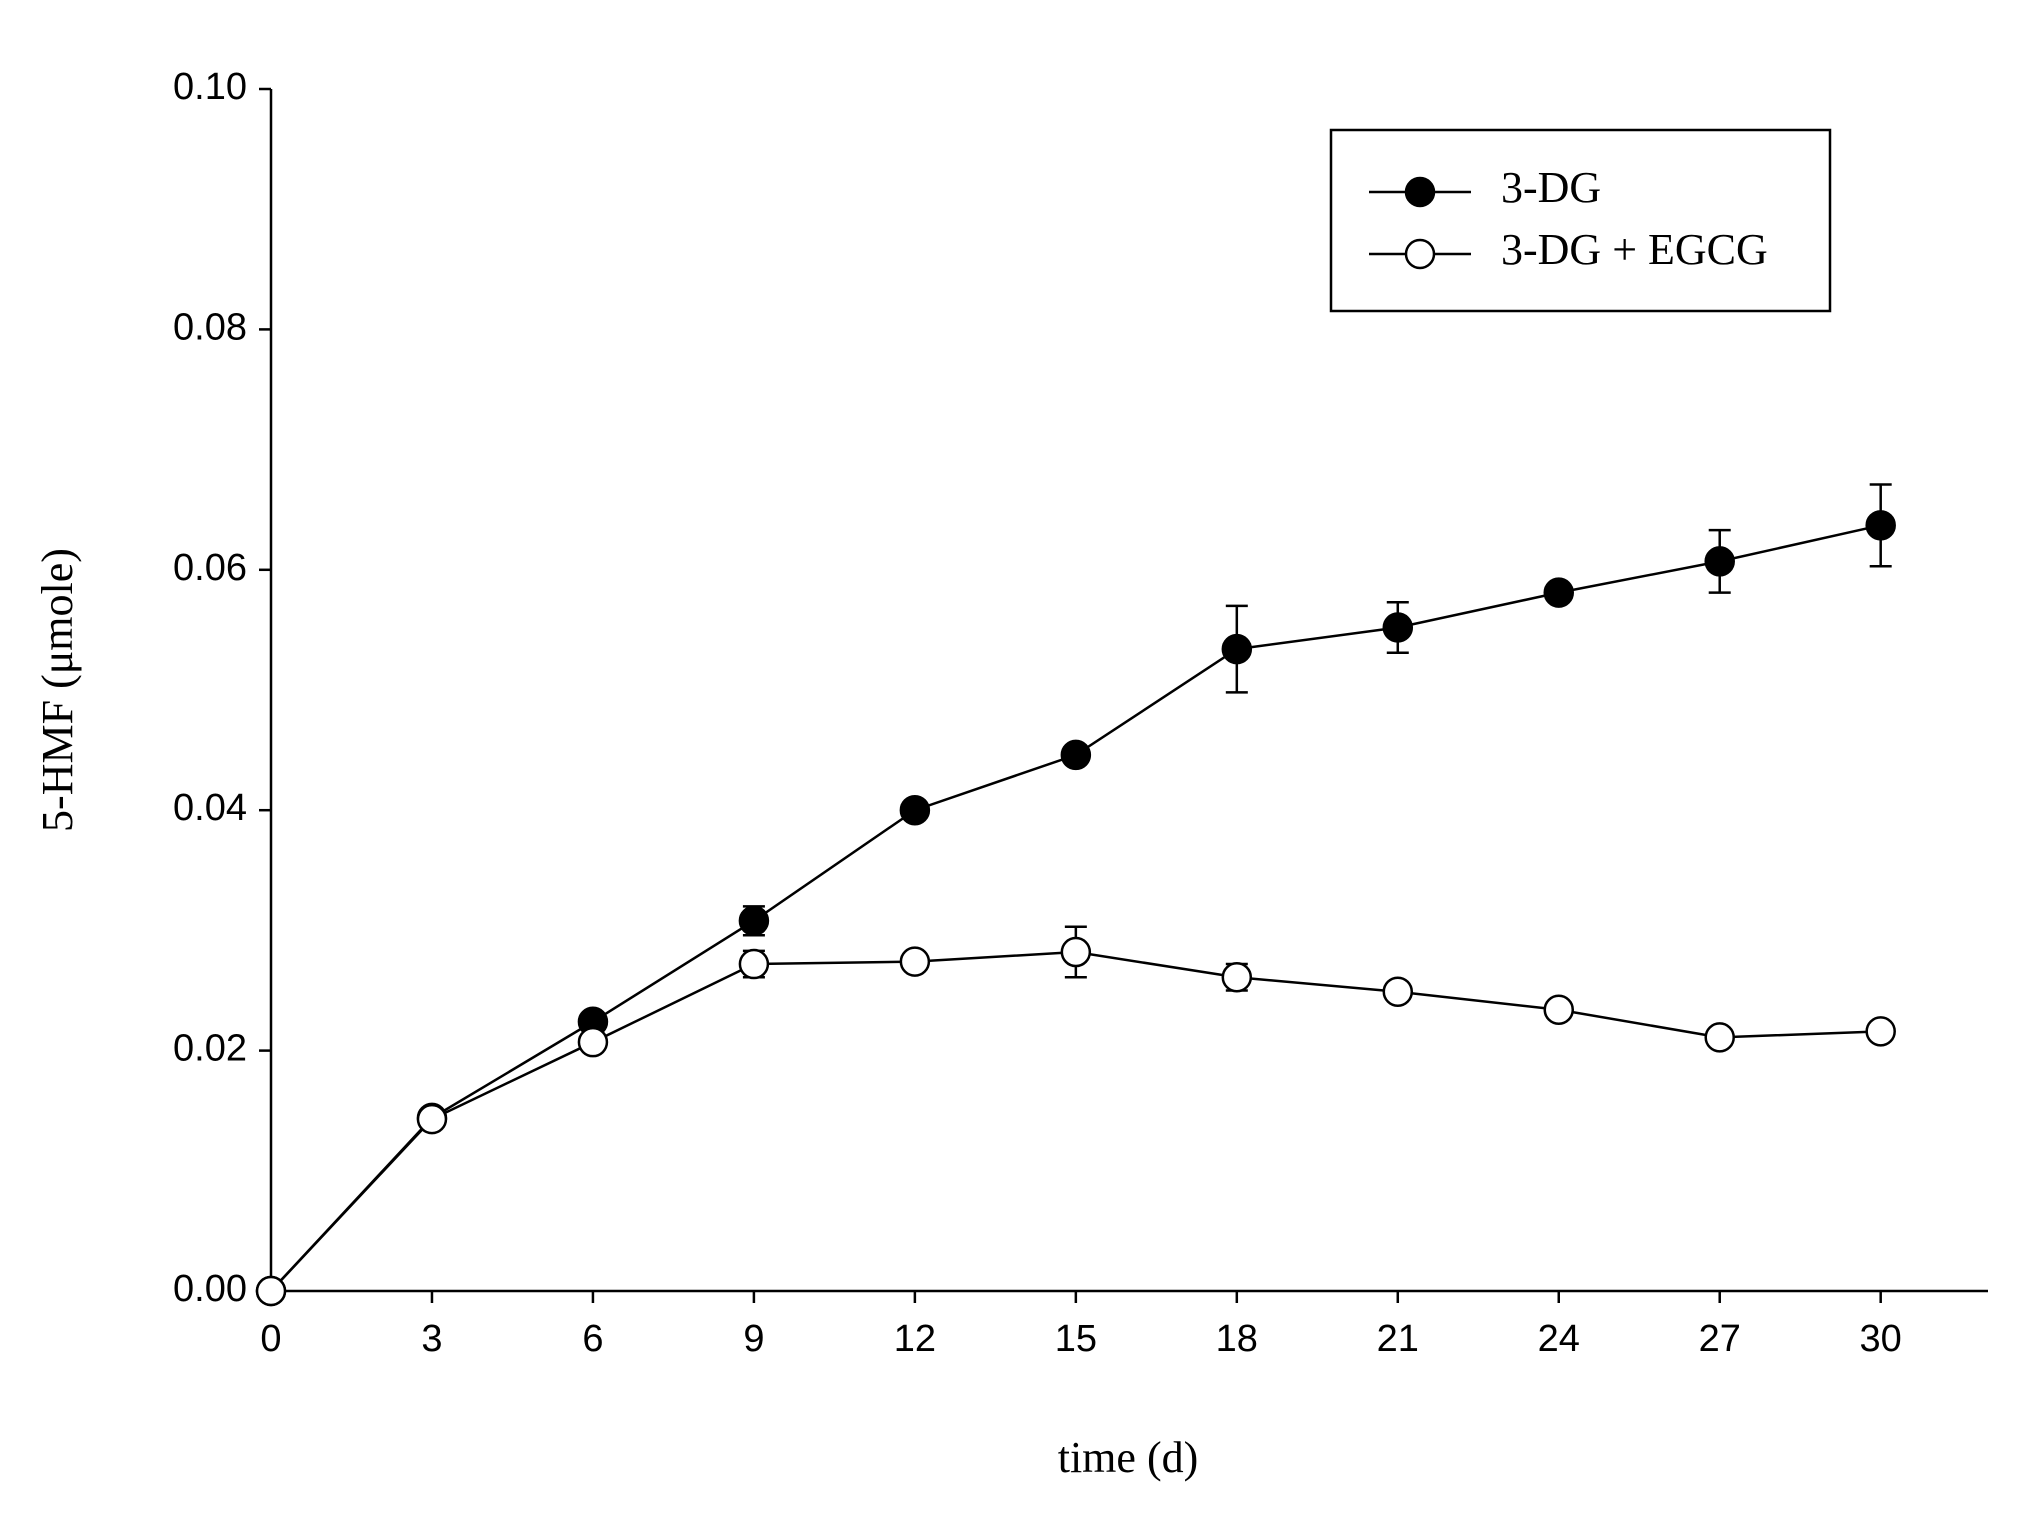 The height and width of the screenshot is (1524, 2020). What do you see at coordinates (210, 87) in the screenshot?
I see `y-tick-label: 0.10` at bounding box center [210, 87].